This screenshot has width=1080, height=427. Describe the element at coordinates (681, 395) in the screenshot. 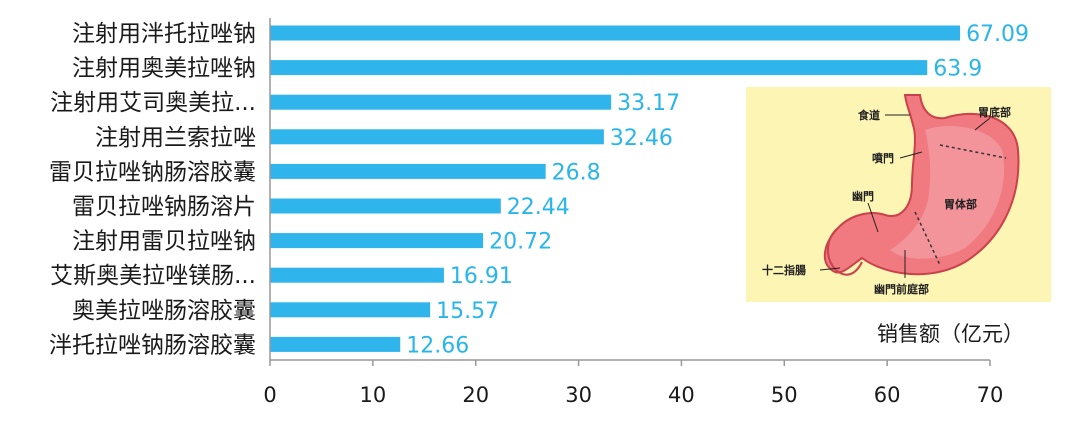

I see `x-tick-label: 40` at that location.